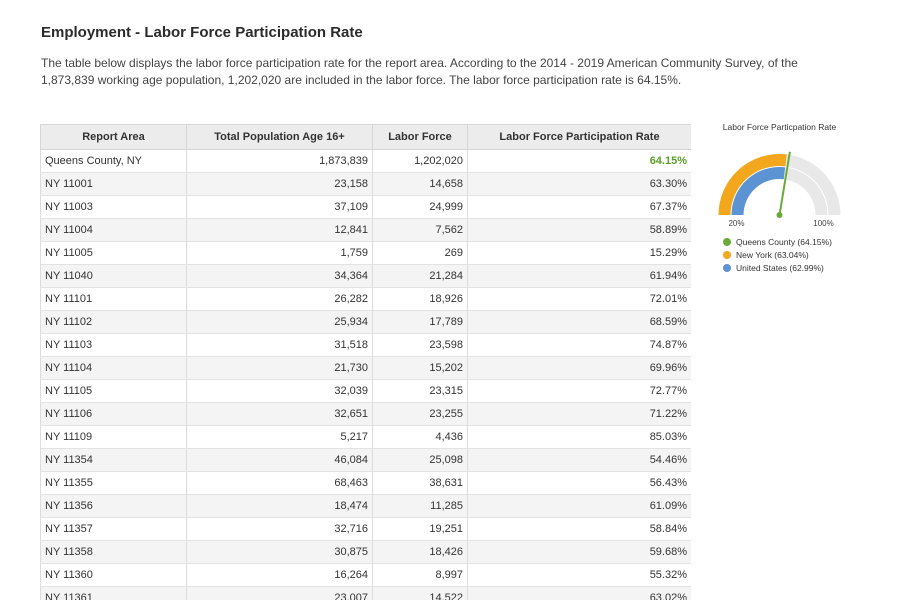  I want to click on table-row: NY 11004 12,841 7,562 58.89%, so click(365, 230).